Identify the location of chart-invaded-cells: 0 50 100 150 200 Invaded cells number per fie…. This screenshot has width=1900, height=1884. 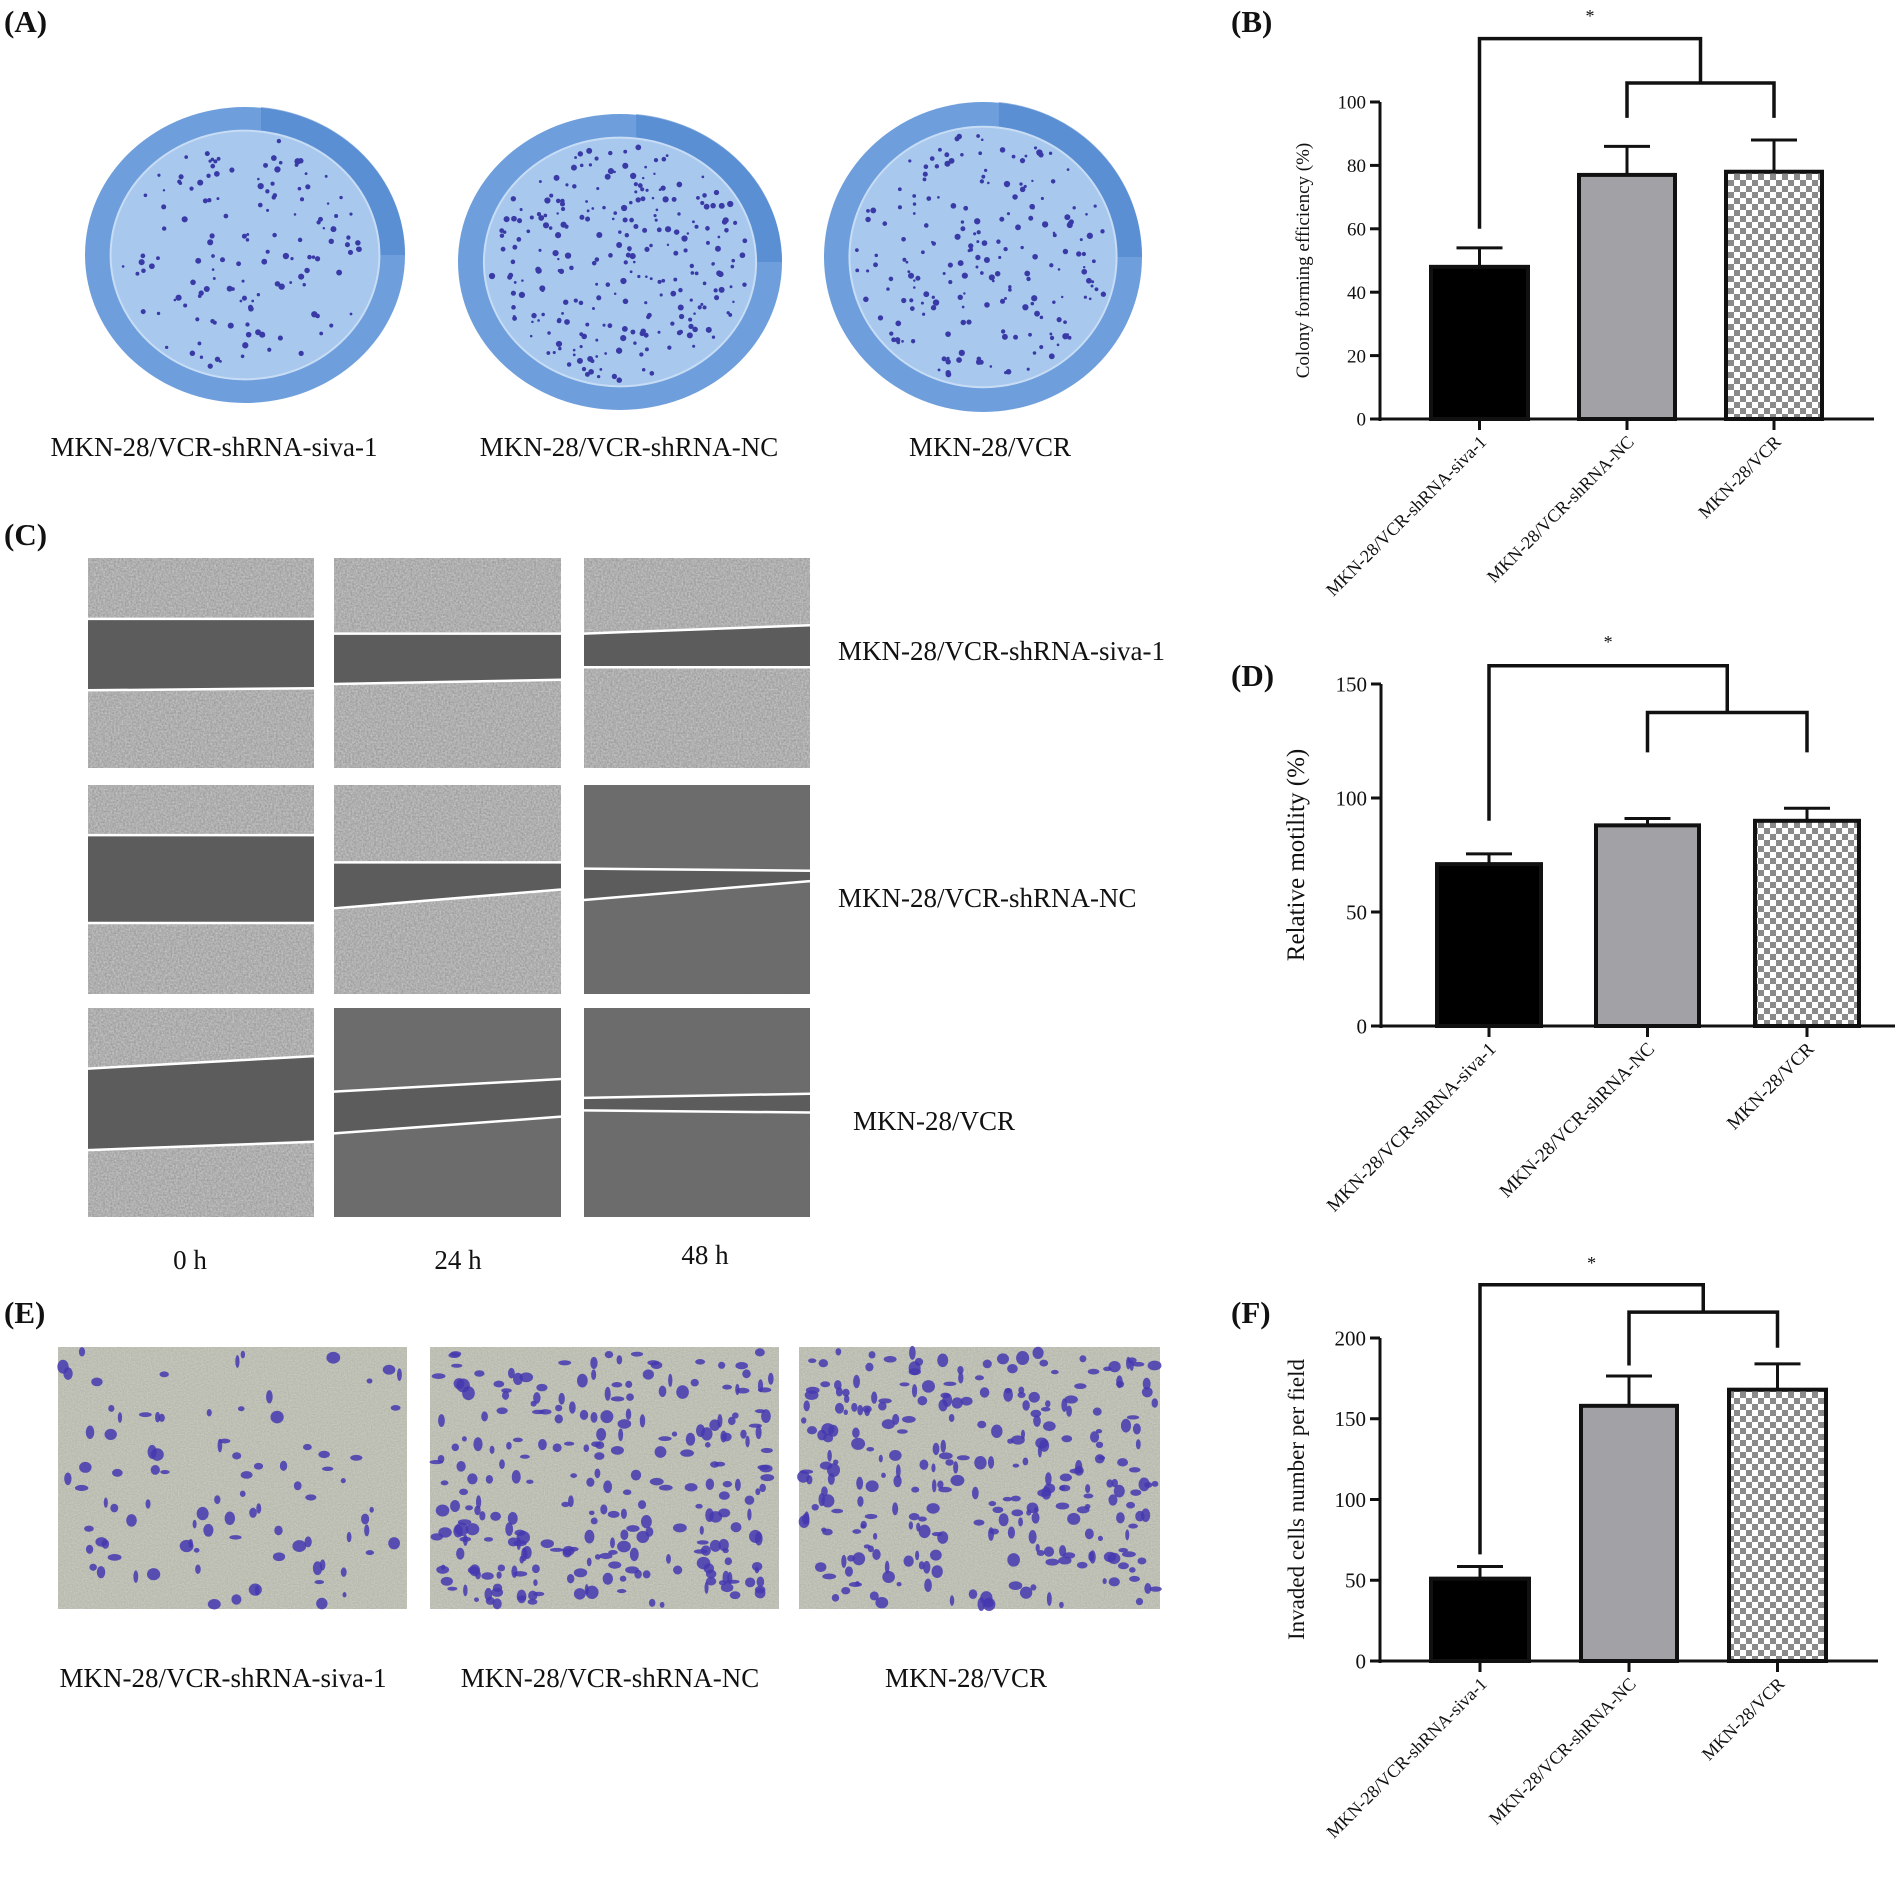
(1581, 1547).